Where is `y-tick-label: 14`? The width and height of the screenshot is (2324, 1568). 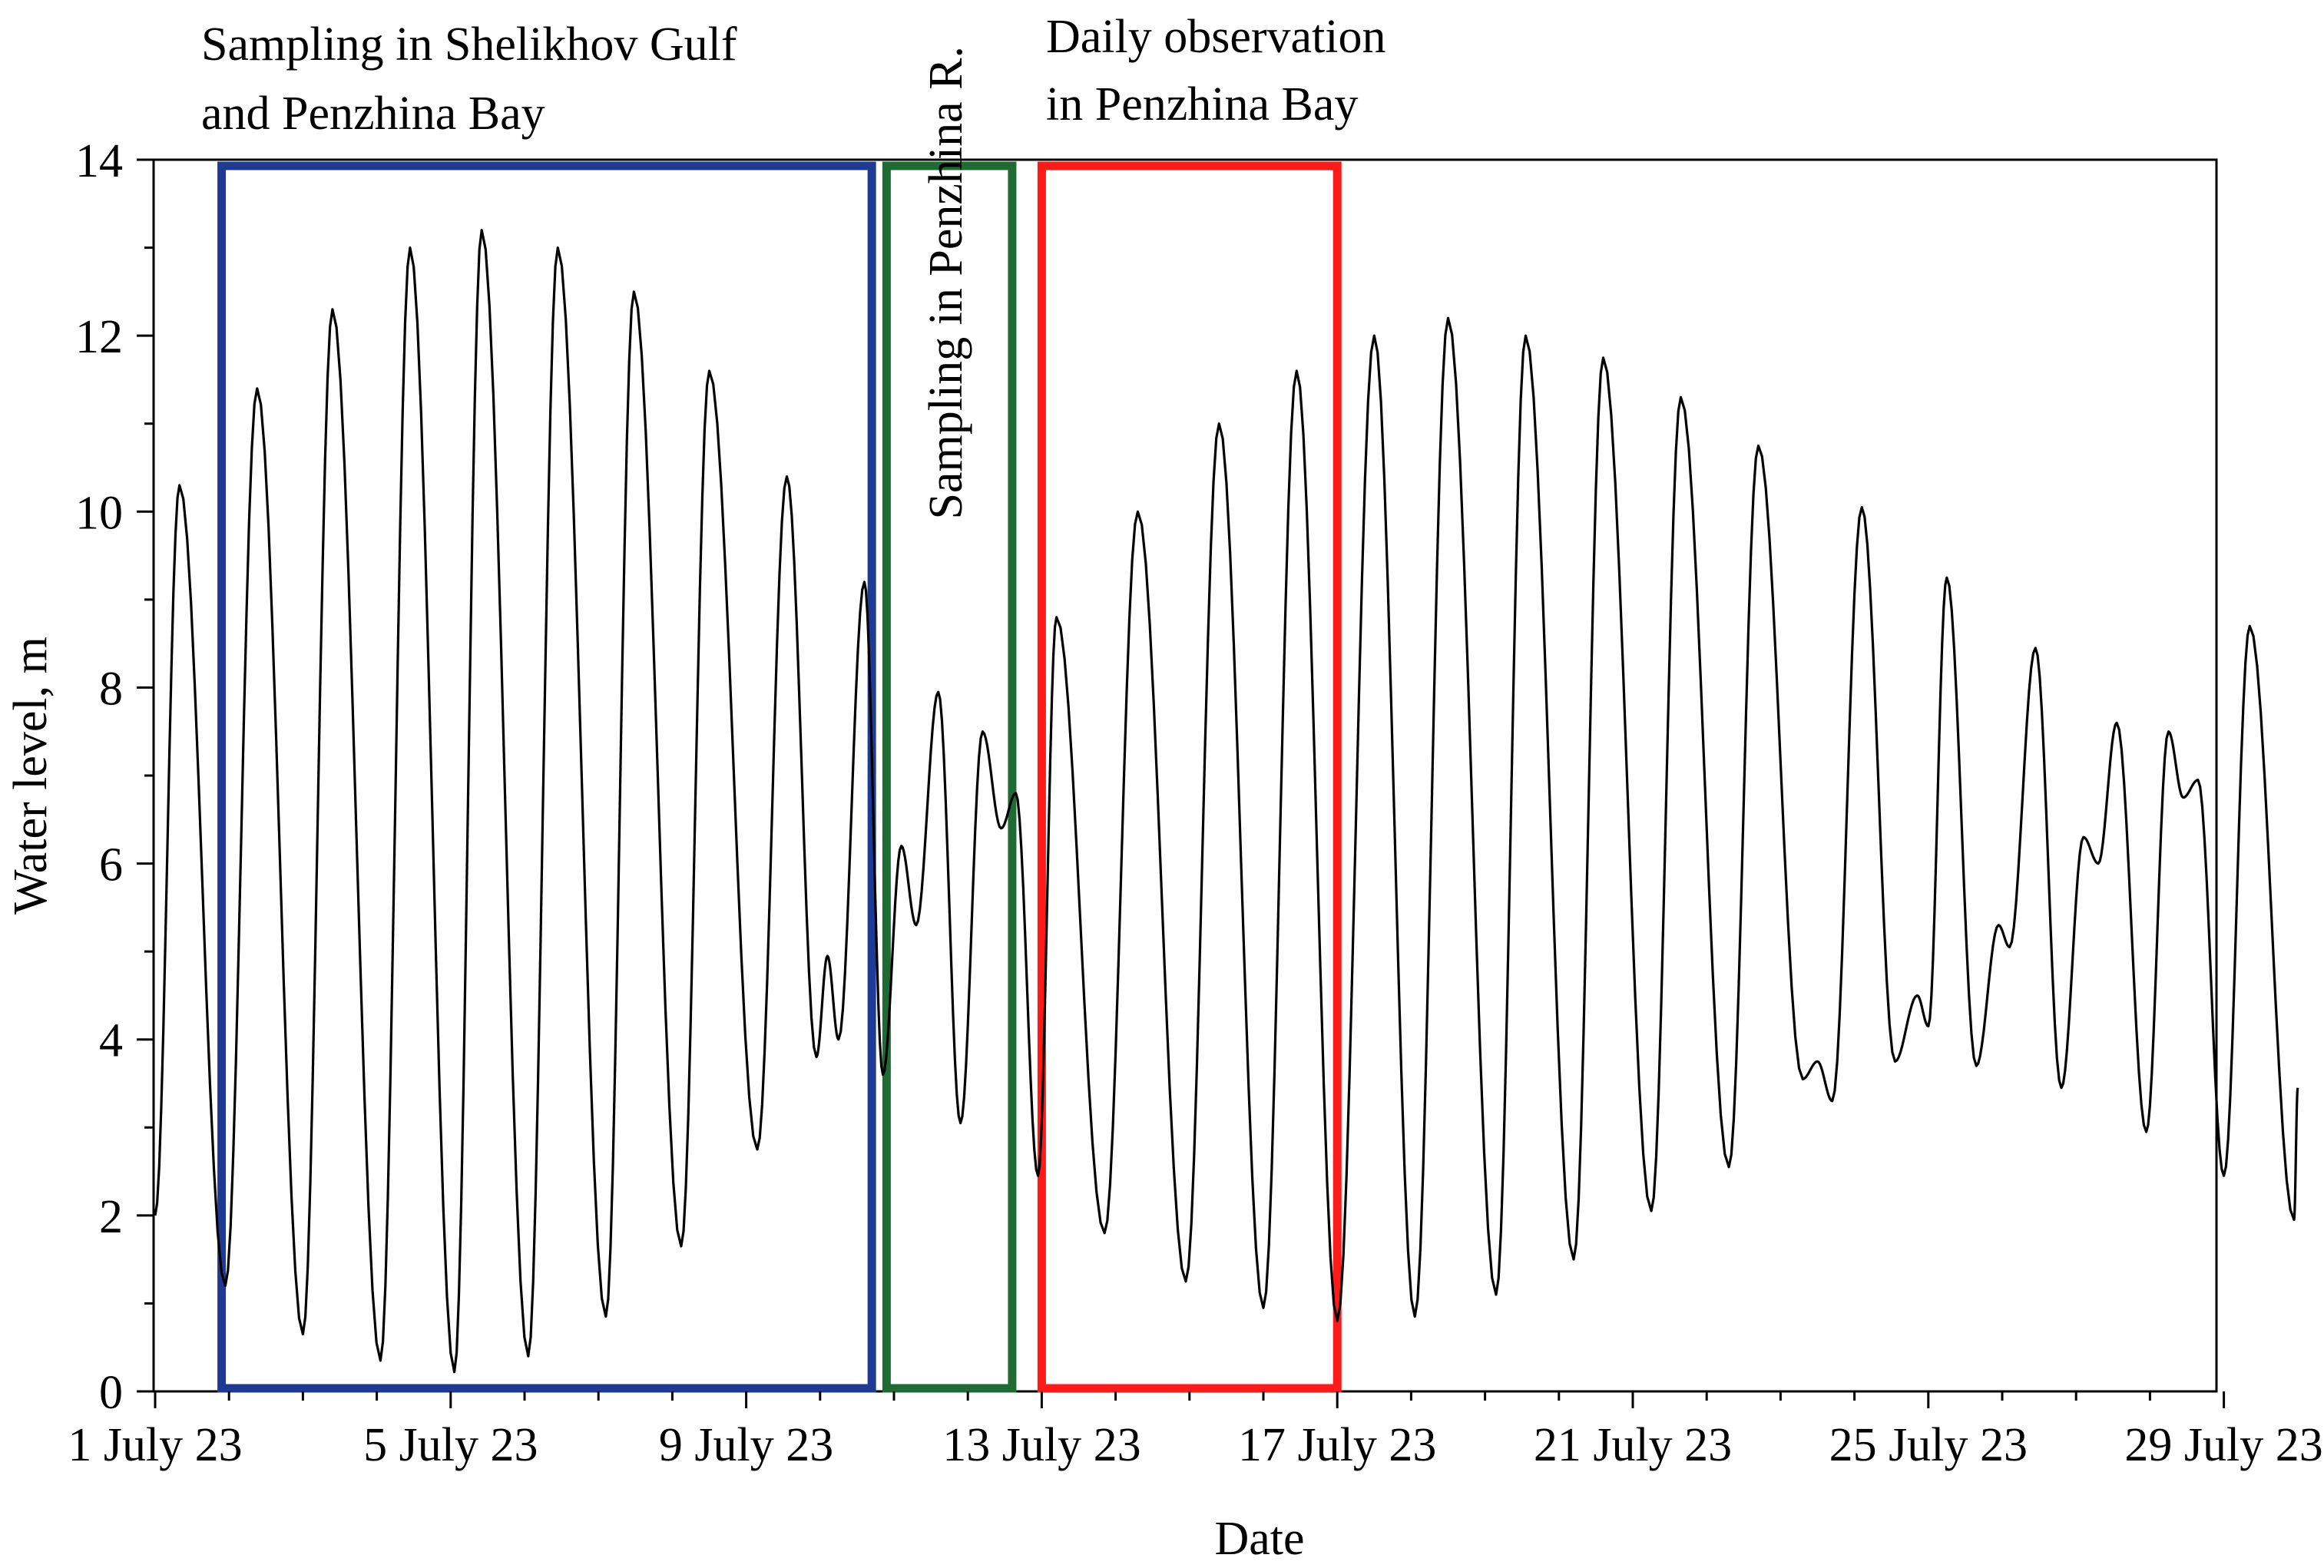
y-tick-label: 14 is located at coordinates (99, 161).